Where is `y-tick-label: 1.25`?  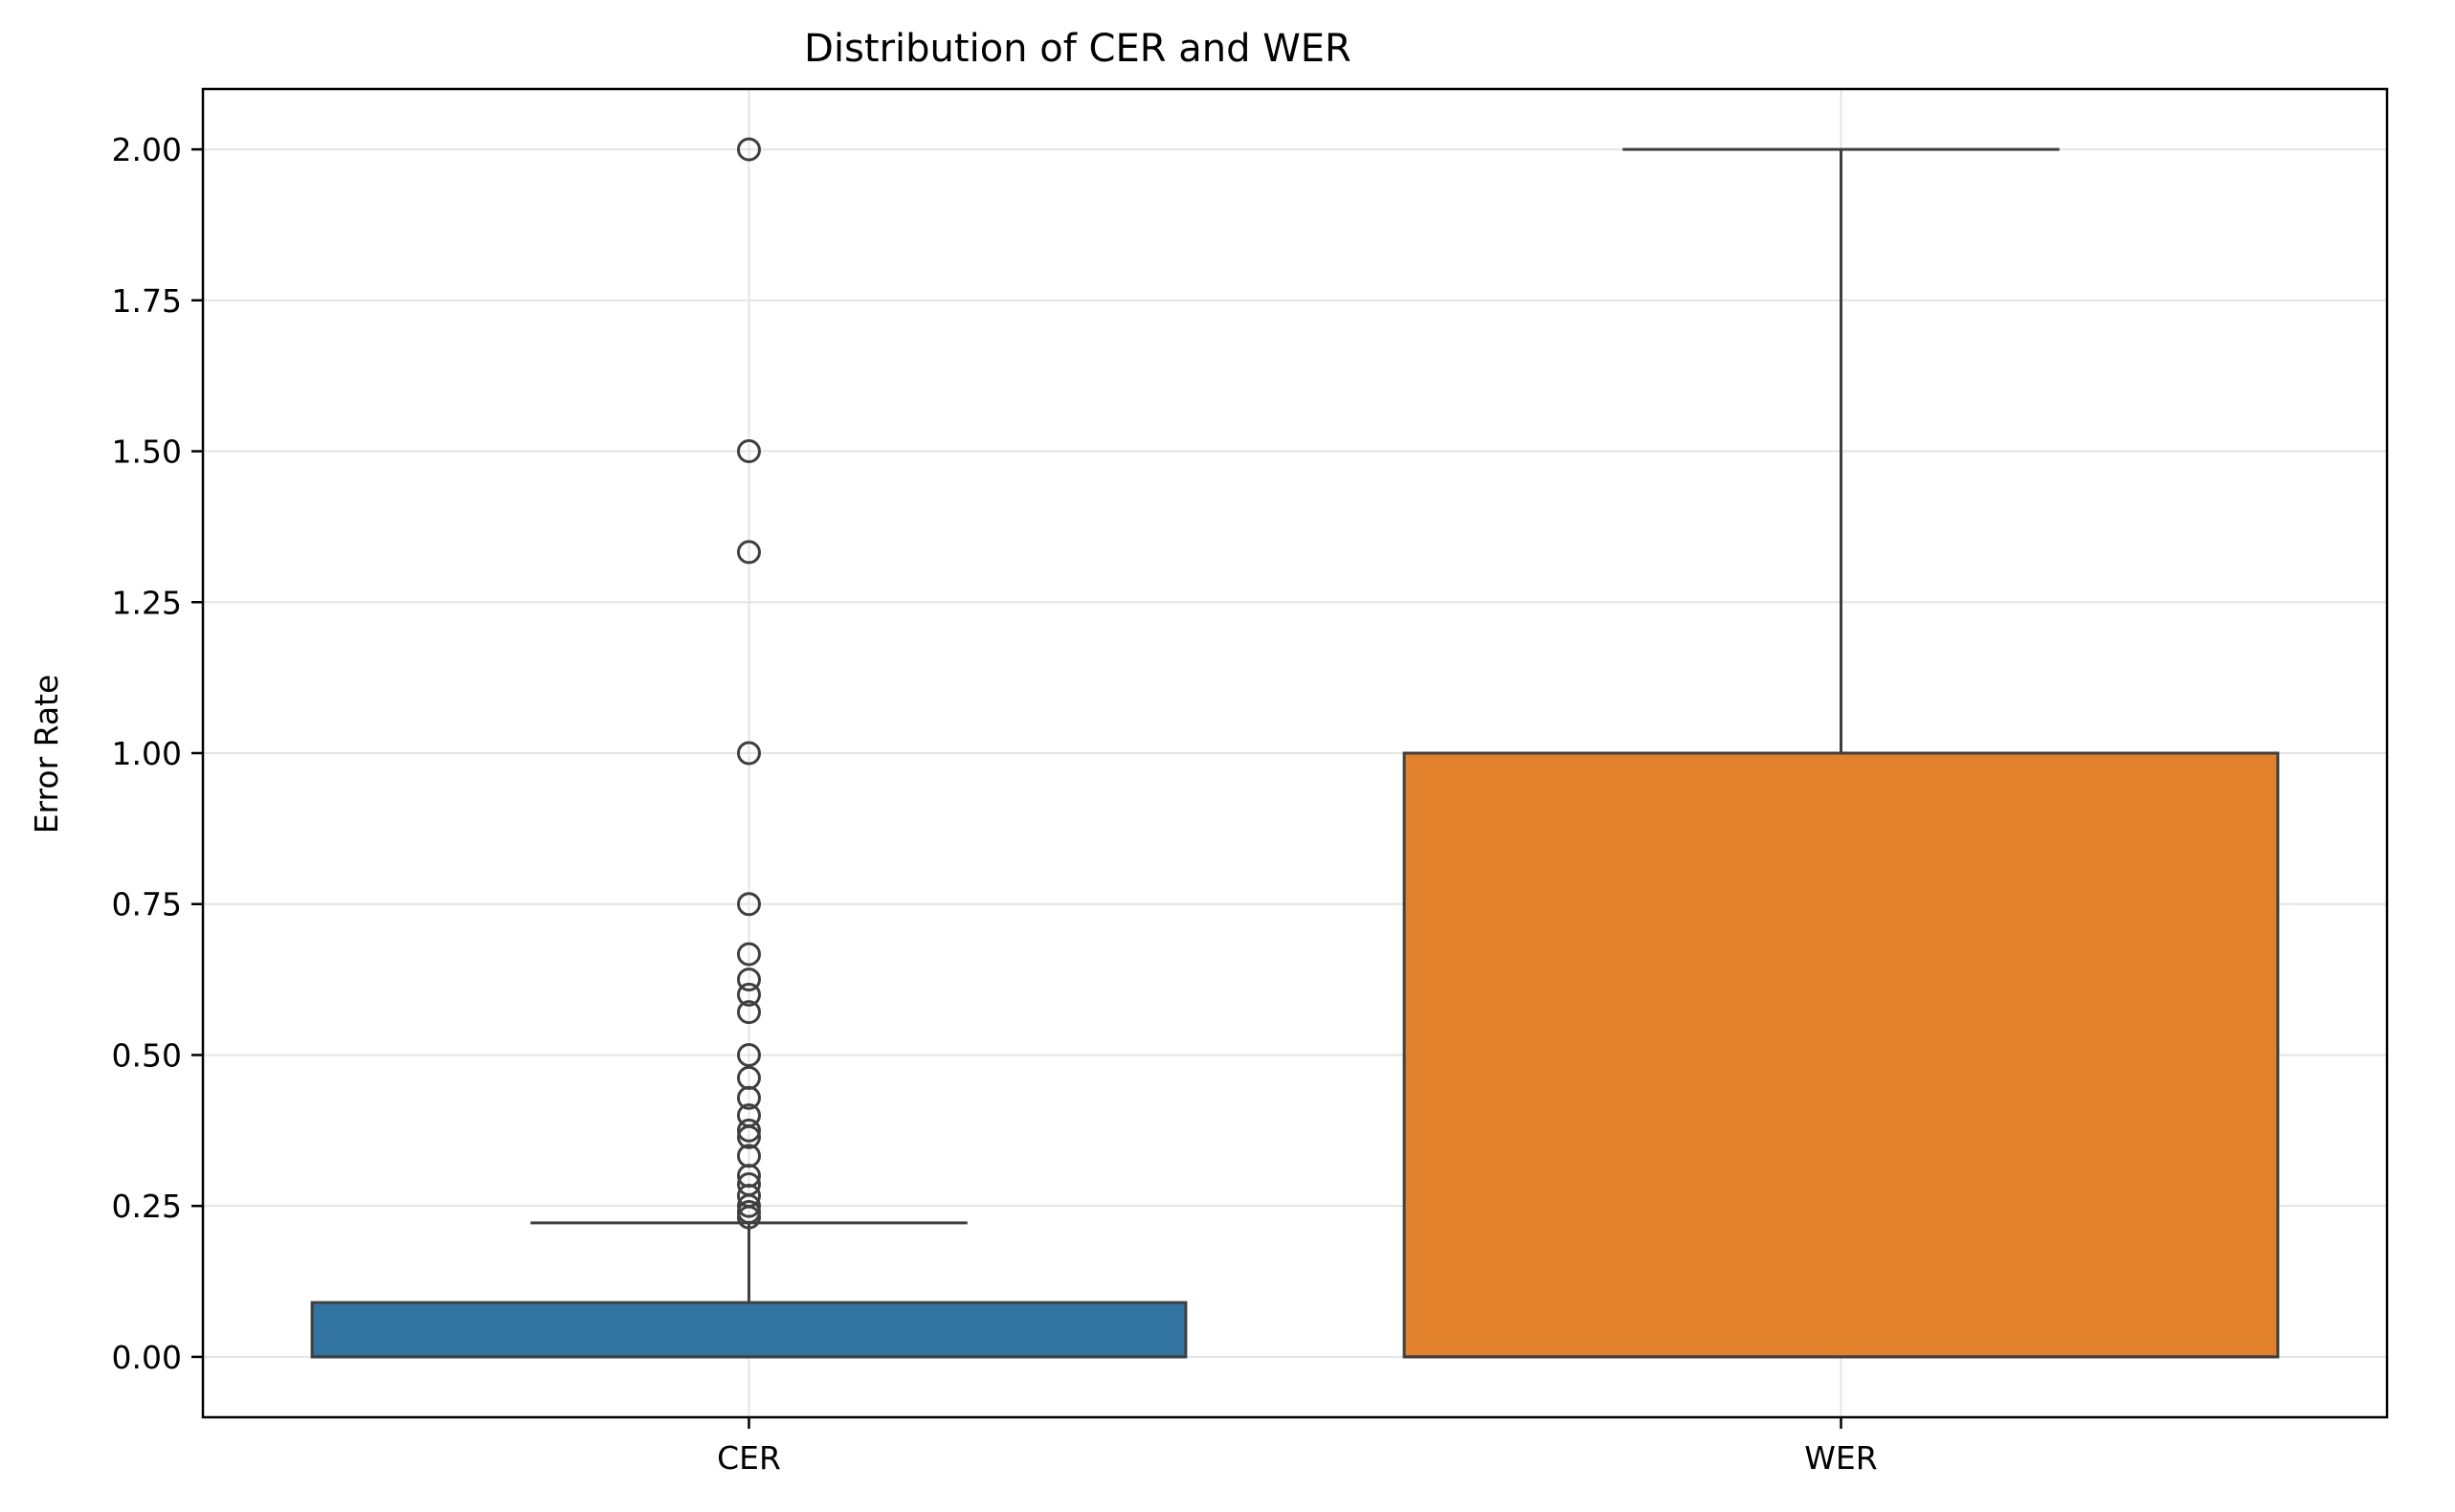 y-tick-label: 1.25 is located at coordinates (147, 602).